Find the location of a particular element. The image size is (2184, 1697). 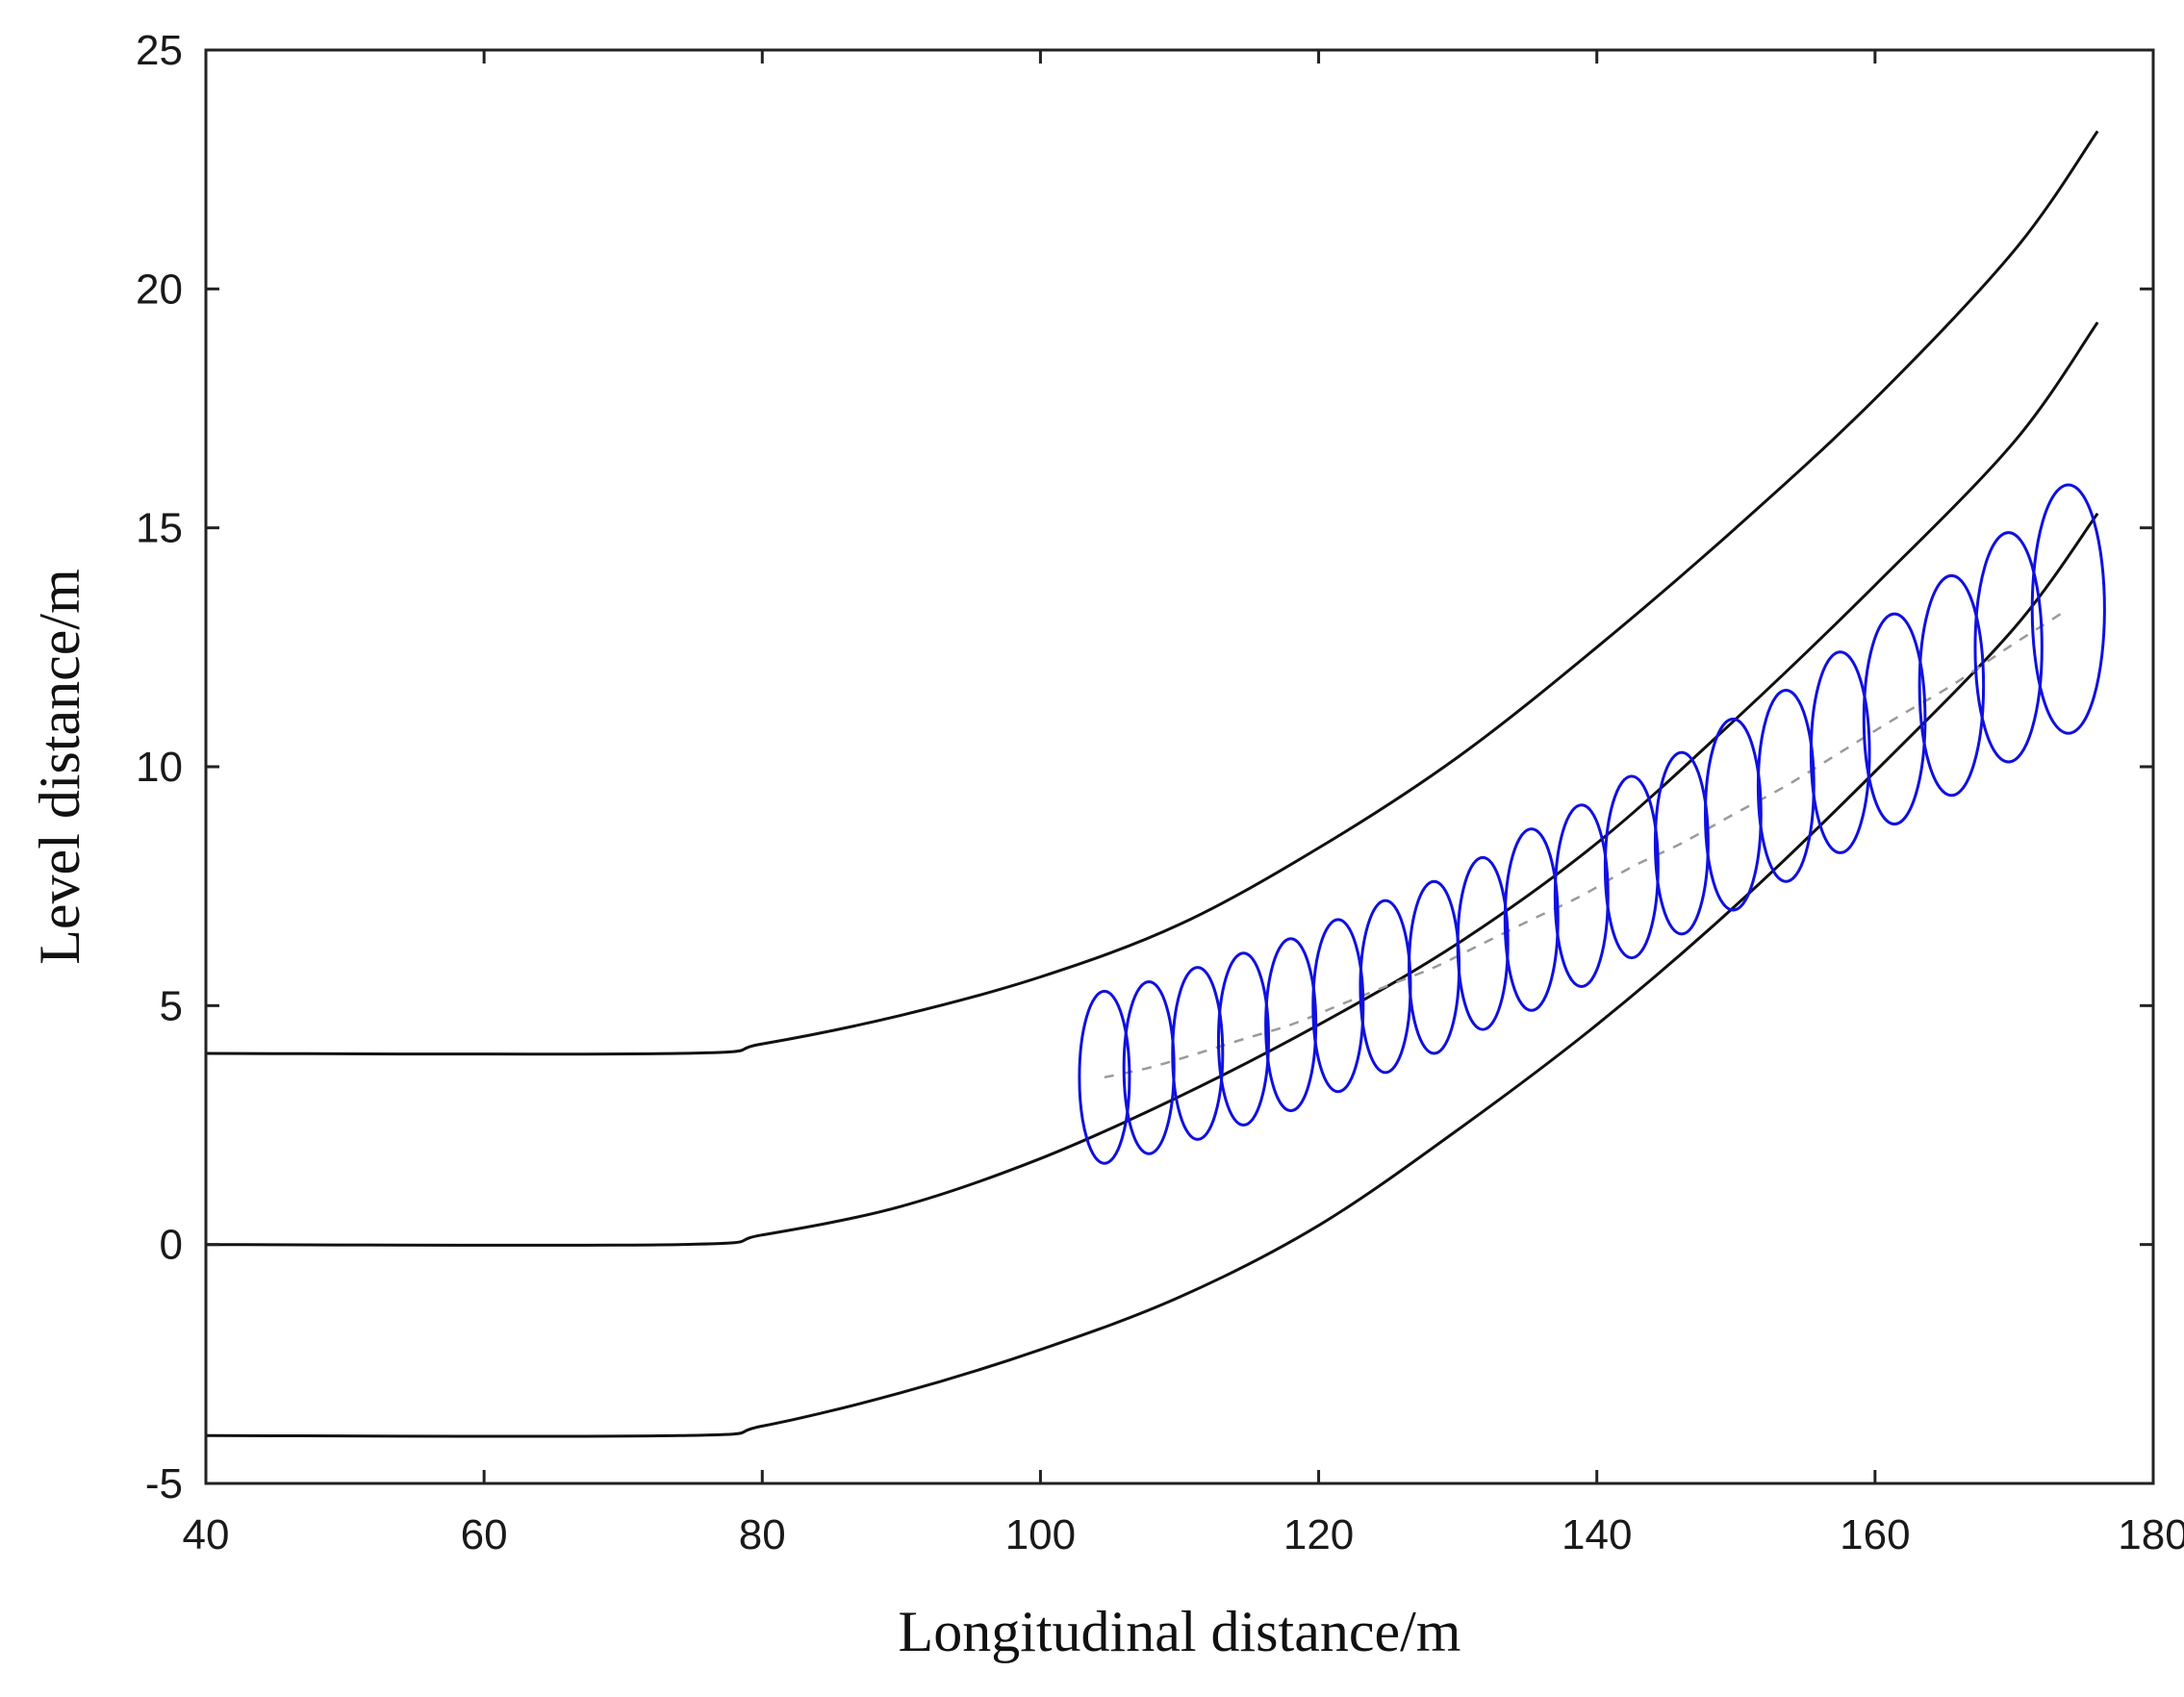

x-tick-label: 180 is located at coordinates (2151, 1535).